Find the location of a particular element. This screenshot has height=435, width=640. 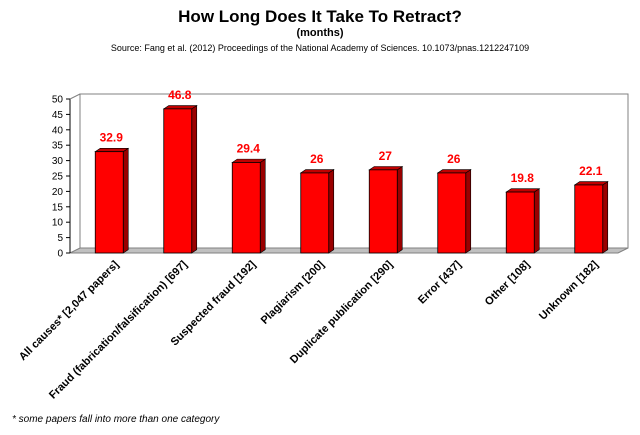

y-tick-label: 0 is located at coordinates (60, 254).